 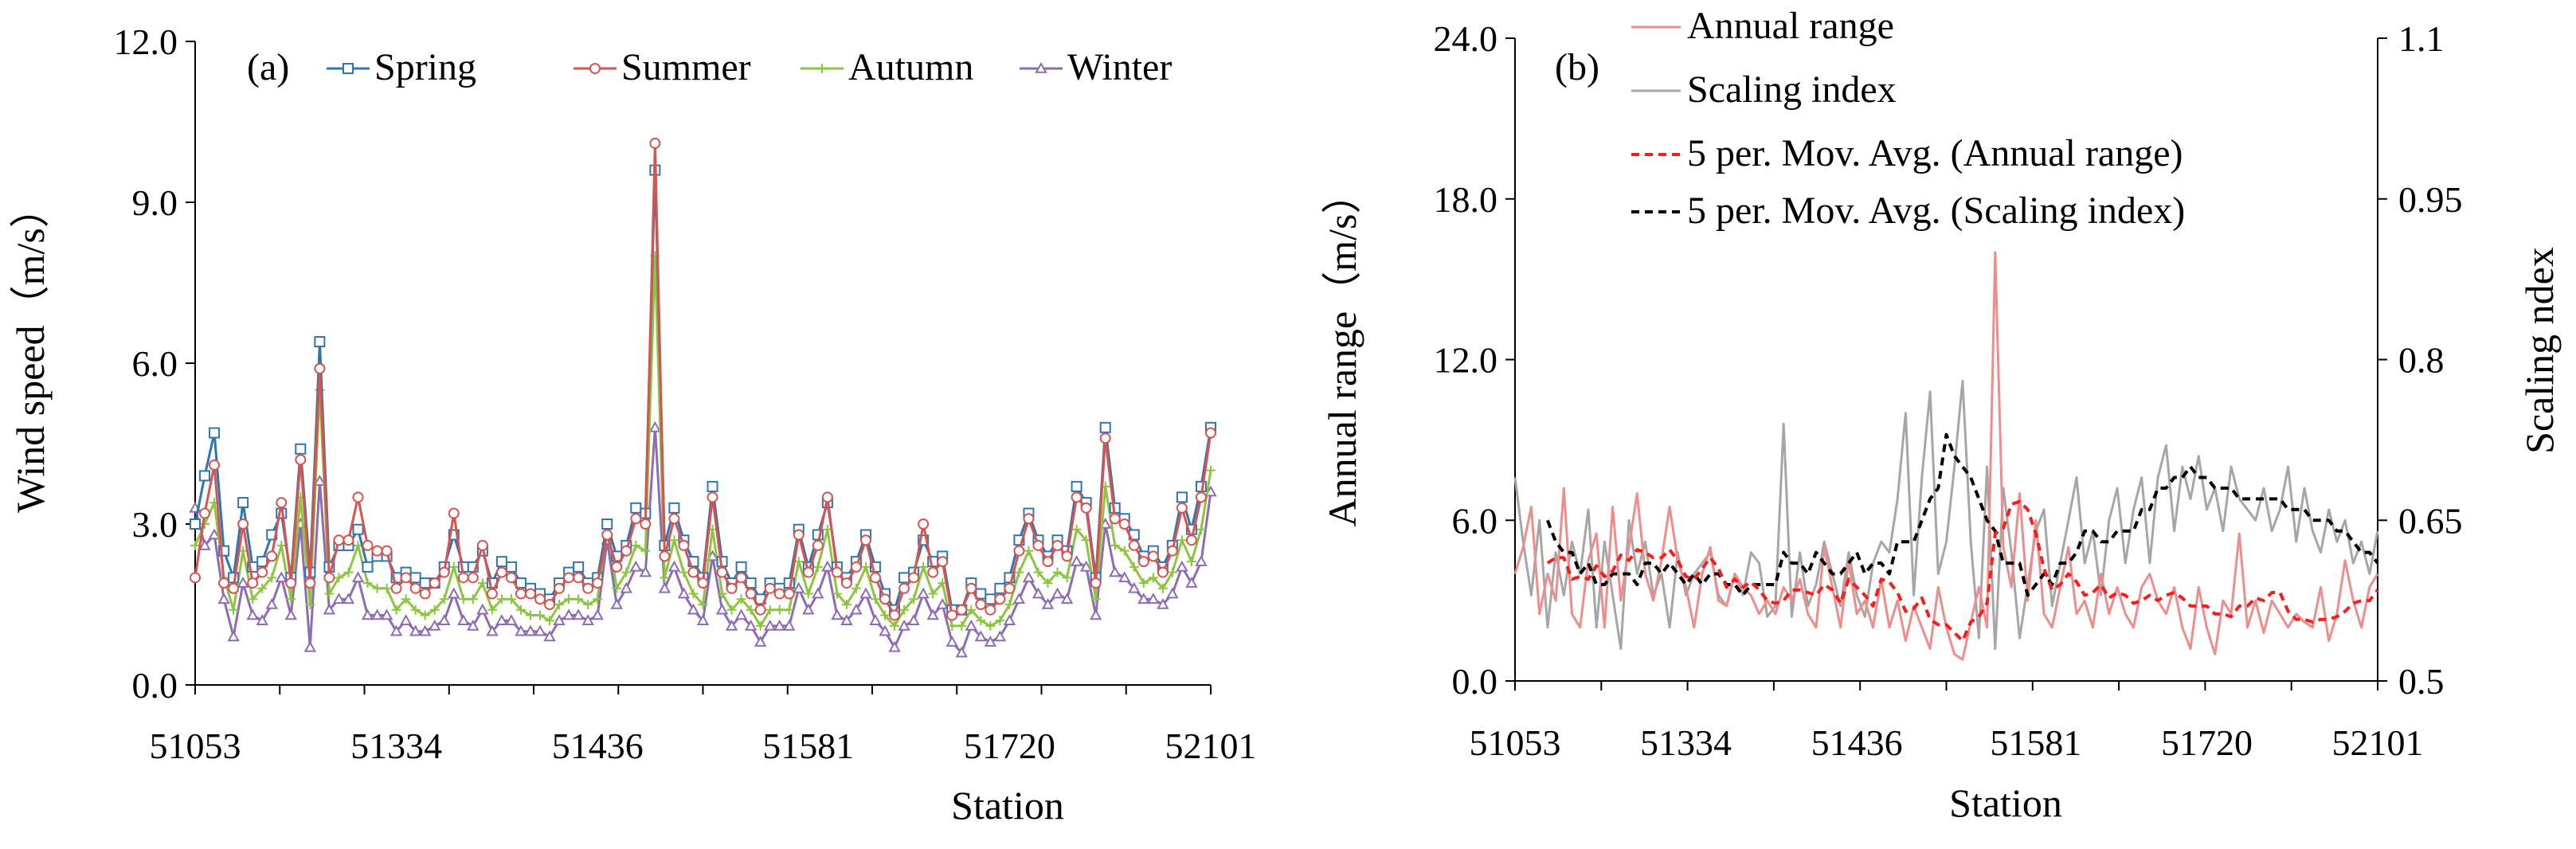 What do you see at coordinates (155, 524) in the screenshot?
I see `panel-a-ytick-label: 3.0` at bounding box center [155, 524].